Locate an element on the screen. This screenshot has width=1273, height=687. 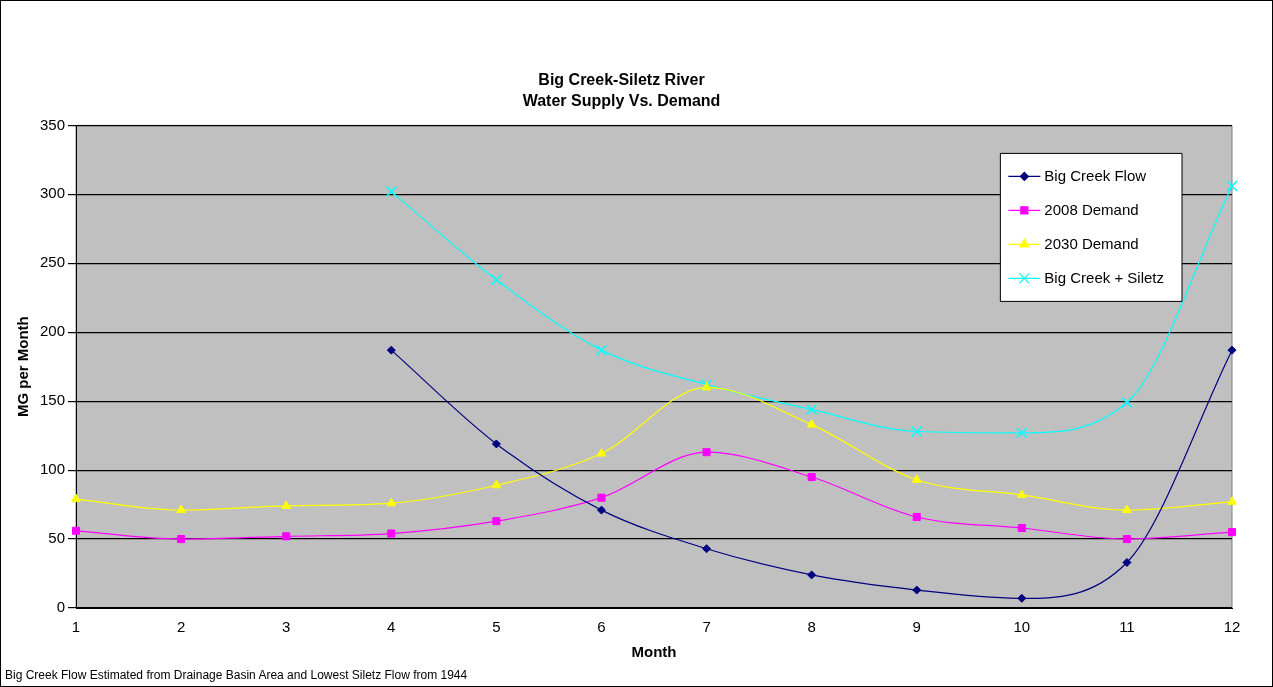
x-tick-label: 3 is located at coordinates (286, 627).